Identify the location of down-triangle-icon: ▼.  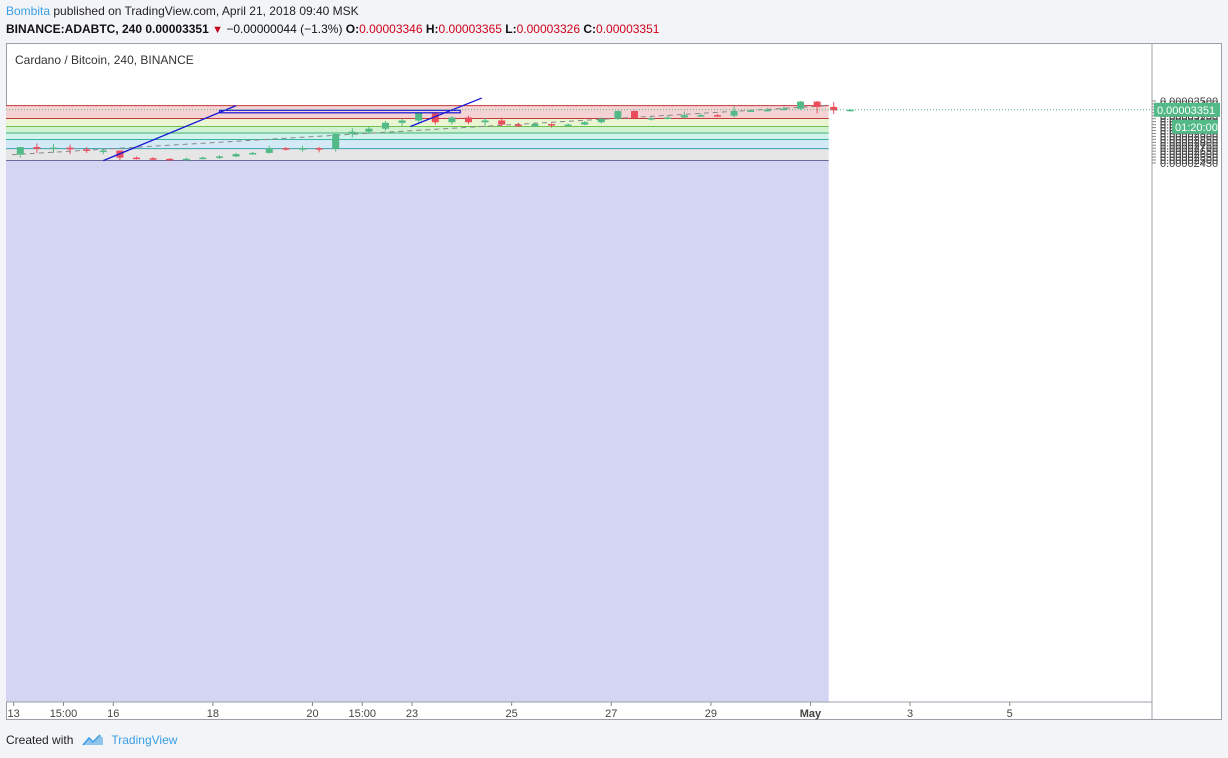
(217, 30).